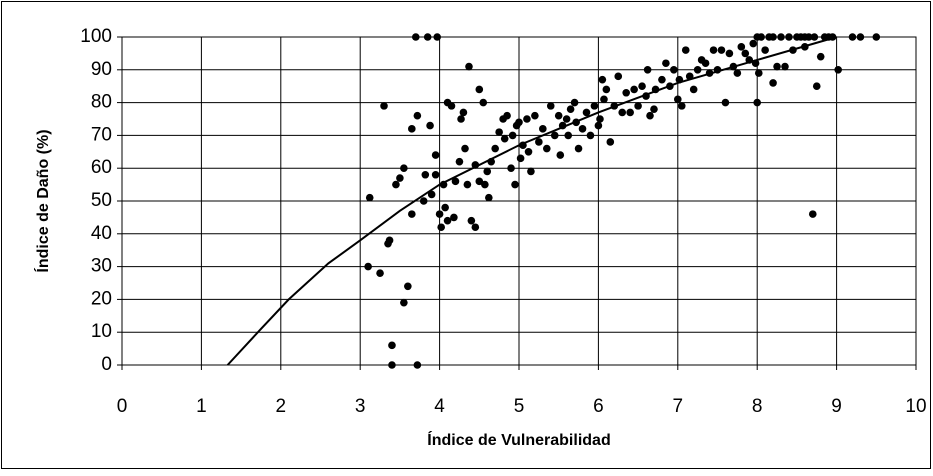 The image size is (933, 476). I want to click on x-tick-label: 8, so click(757, 406).